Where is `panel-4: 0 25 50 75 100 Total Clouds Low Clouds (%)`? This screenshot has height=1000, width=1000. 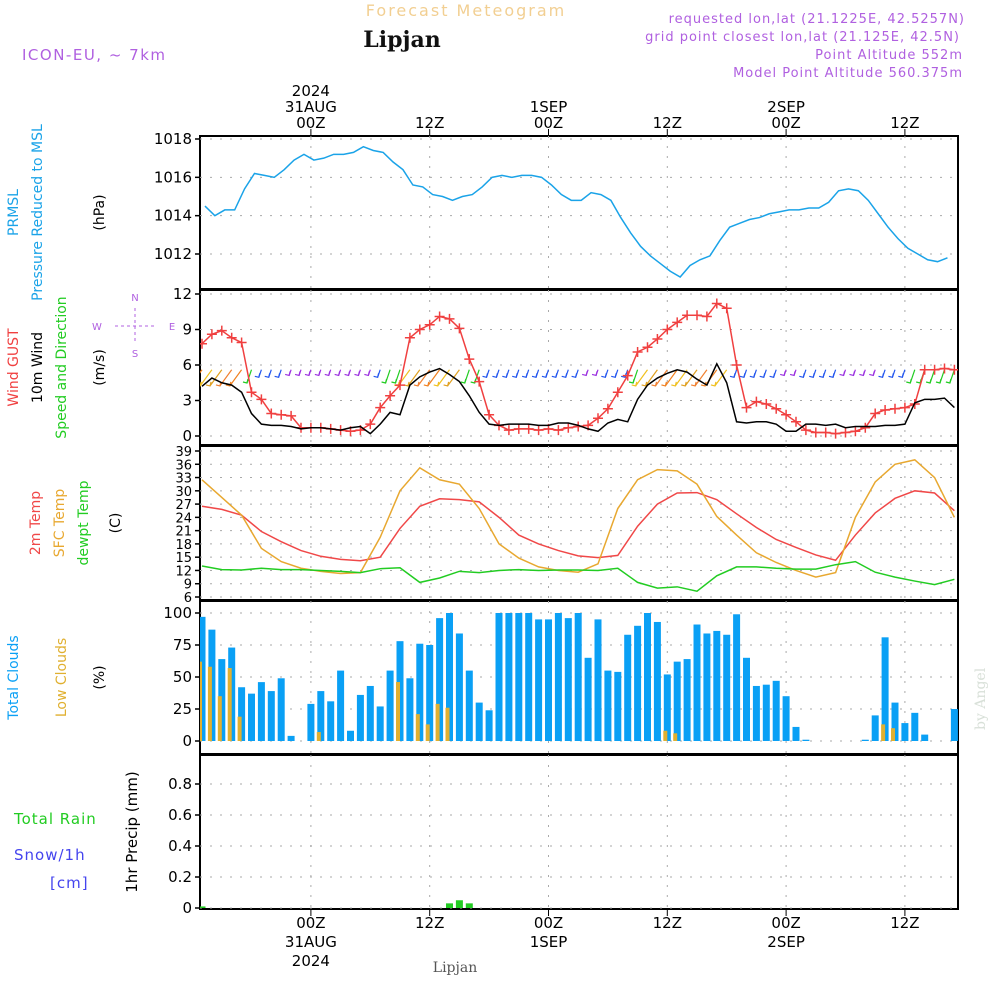
panel-4: 0 25 50 75 100 Total Clouds Low Clouds (%) is located at coordinates (482, 677).